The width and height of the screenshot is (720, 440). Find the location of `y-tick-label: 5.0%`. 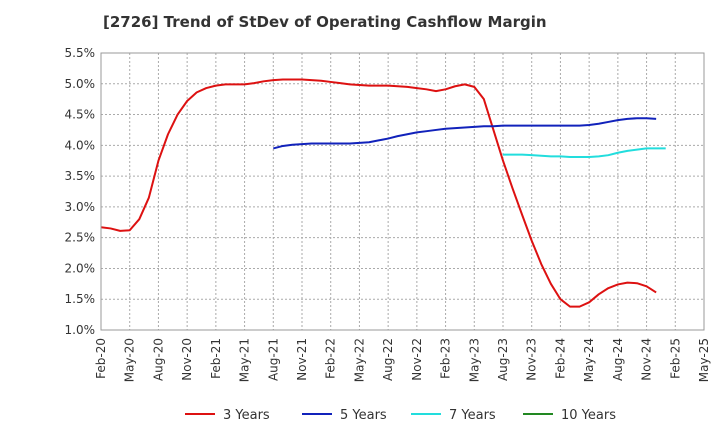

y-tick-label: 5.0% is located at coordinates (80, 84).